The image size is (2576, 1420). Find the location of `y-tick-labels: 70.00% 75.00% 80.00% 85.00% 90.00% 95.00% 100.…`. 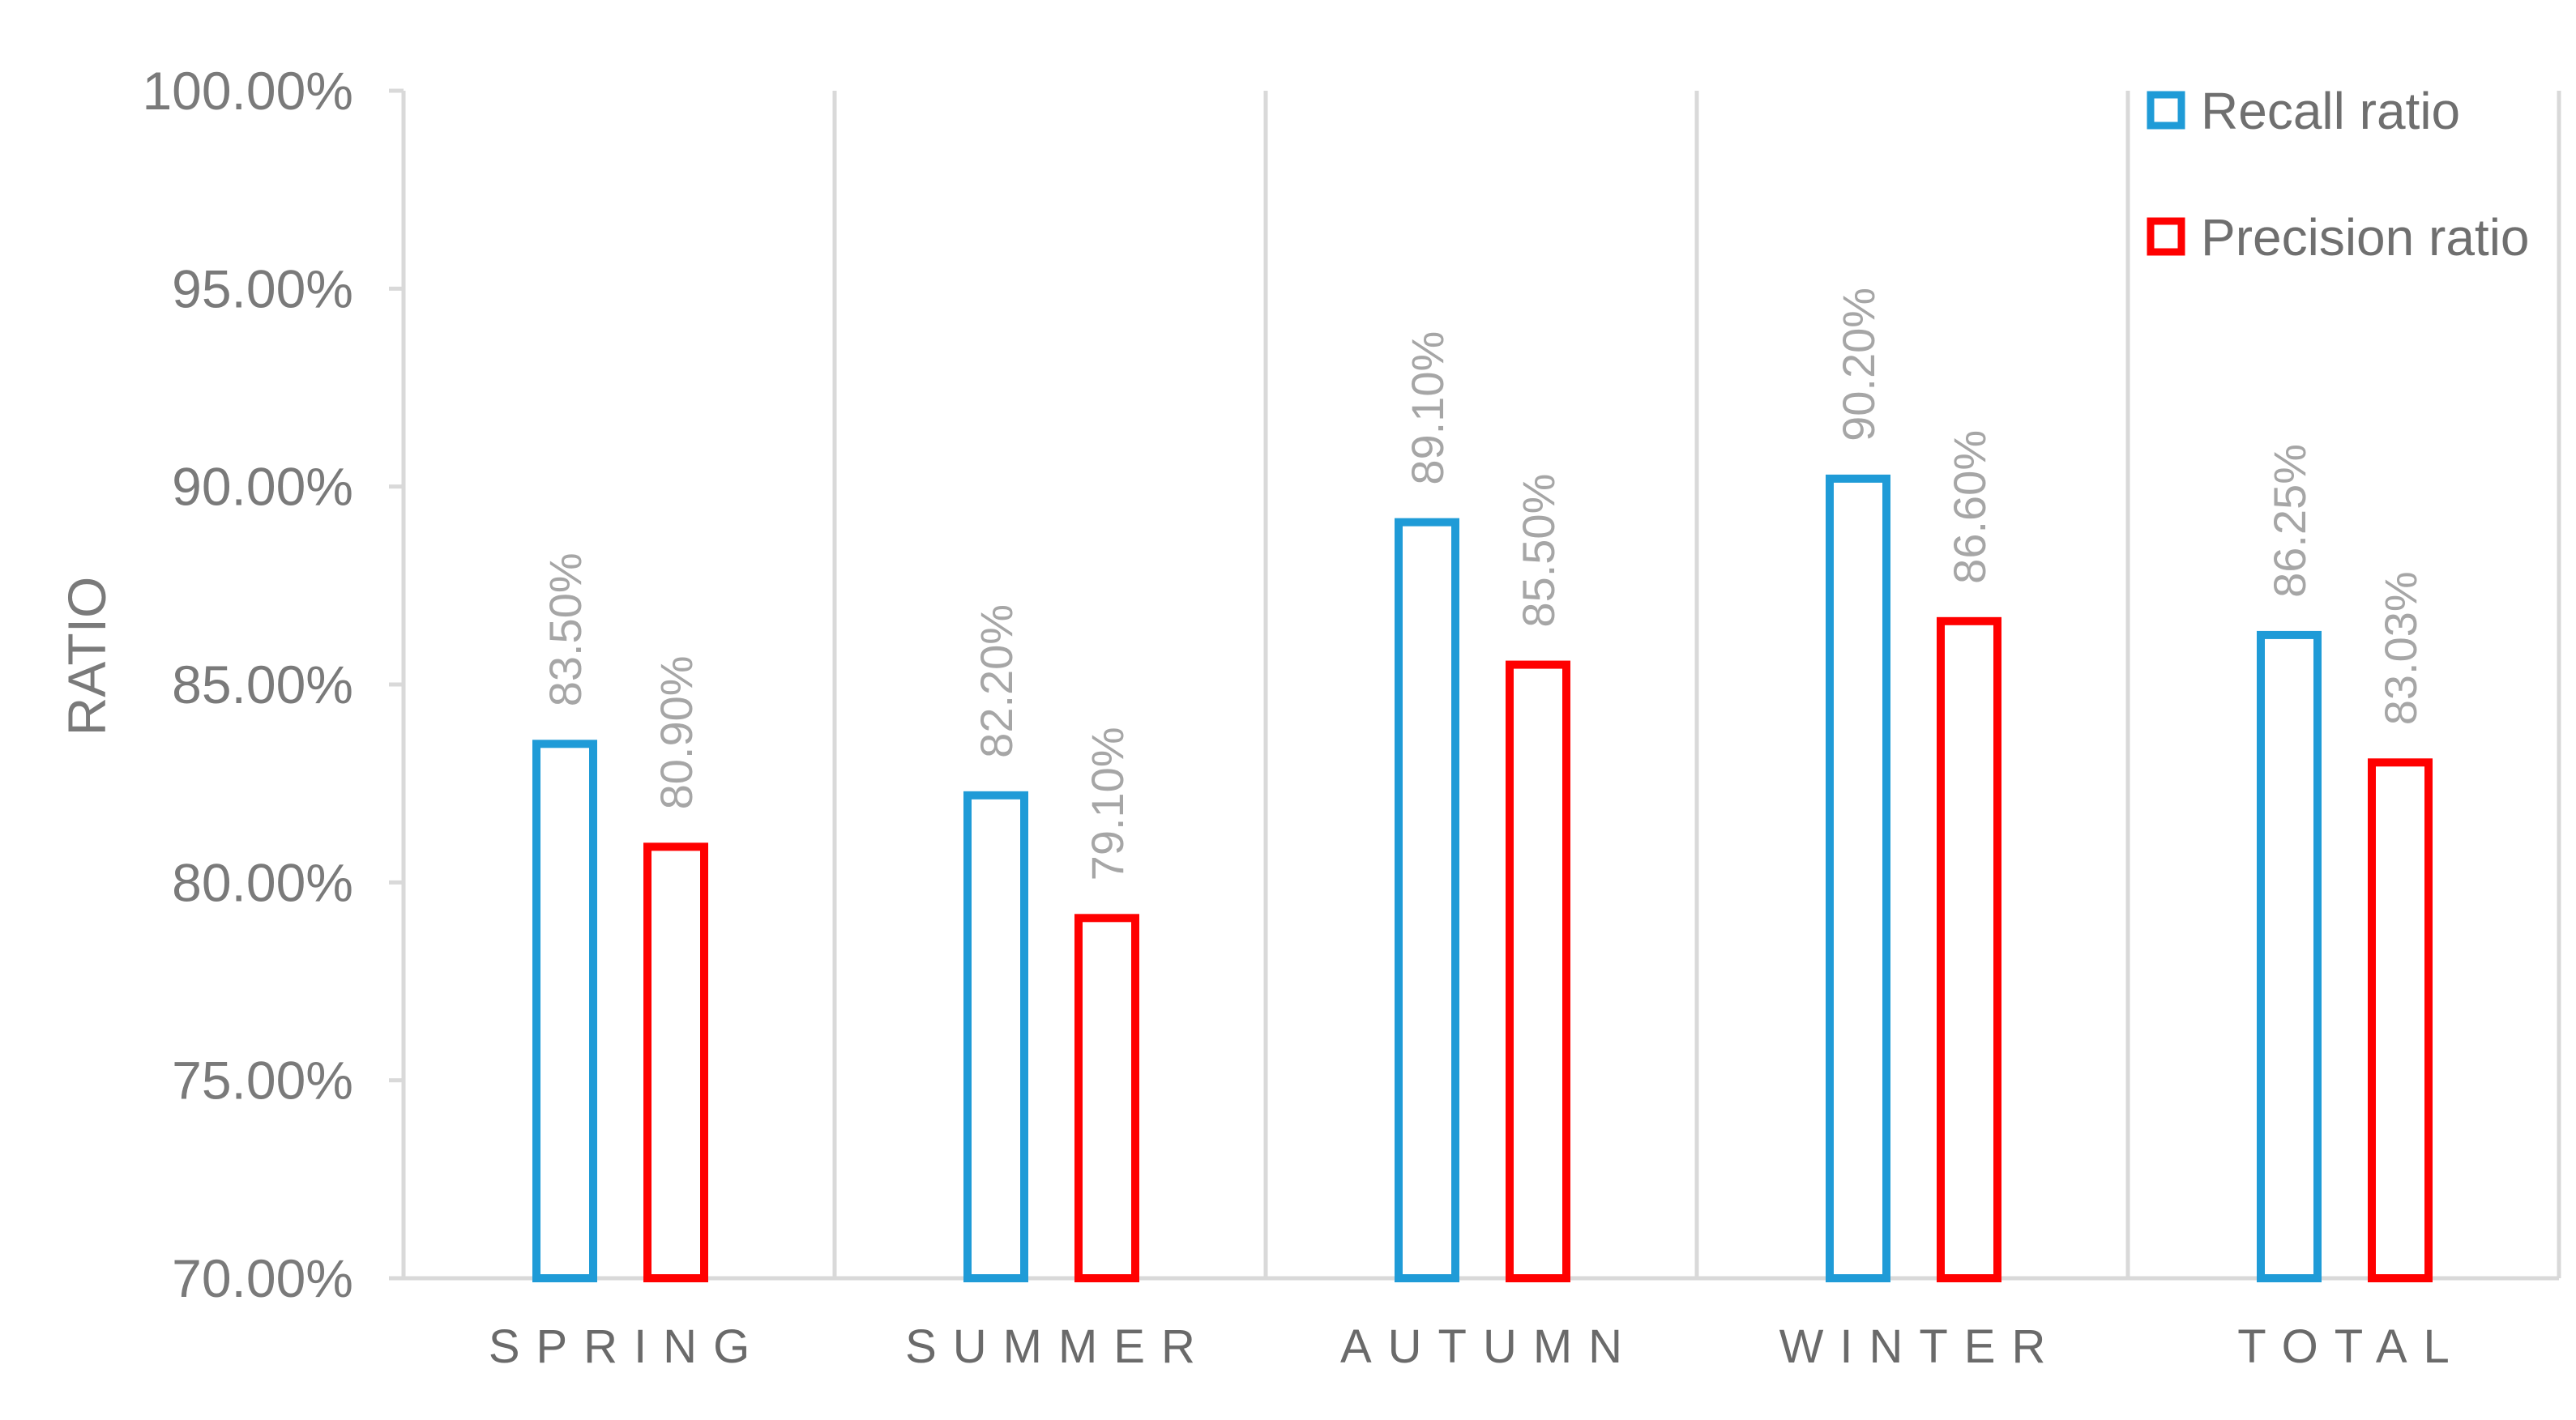

y-tick-labels: 70.00% 75.00% 80.00% 85.00% 90.00% 95.00% 100.… is located at coordinates (247, 684).